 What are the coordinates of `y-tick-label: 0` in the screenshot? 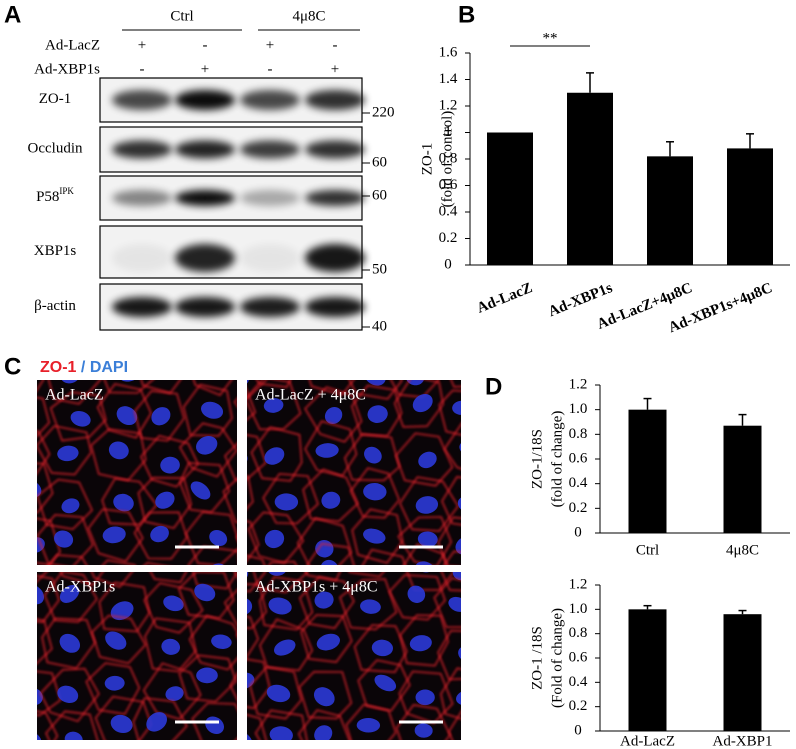 It's located at (448, 264).